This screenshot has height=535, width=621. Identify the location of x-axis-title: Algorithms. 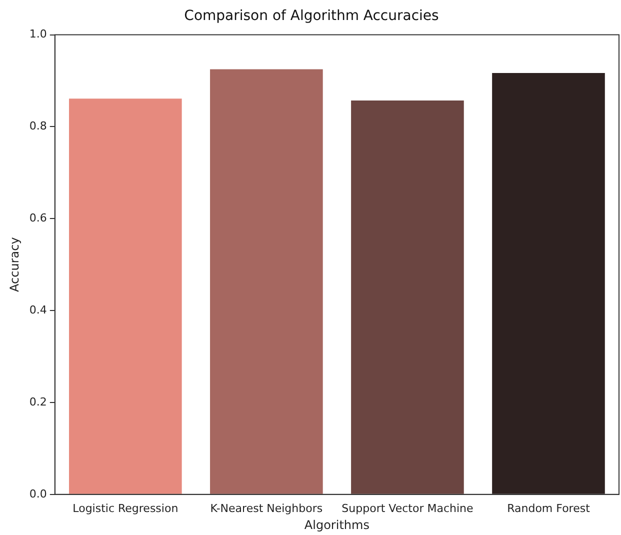
(337, 525).